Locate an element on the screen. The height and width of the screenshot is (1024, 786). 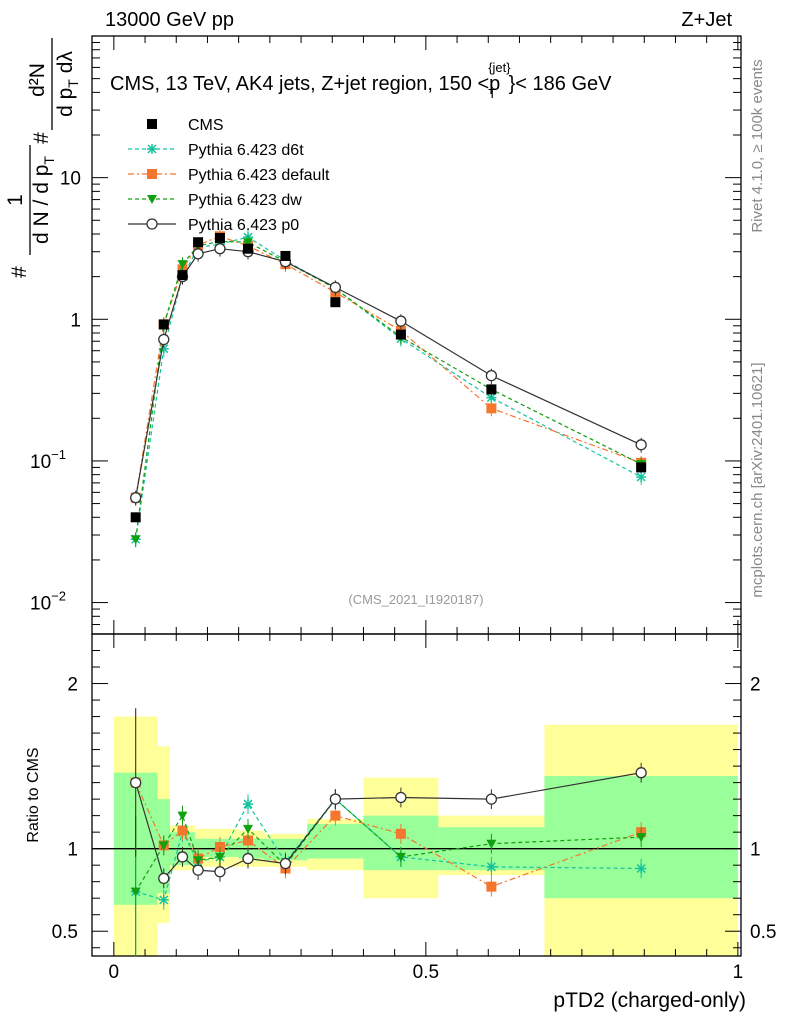
x-tick-label: 0 is located at coordinates (114, 972).